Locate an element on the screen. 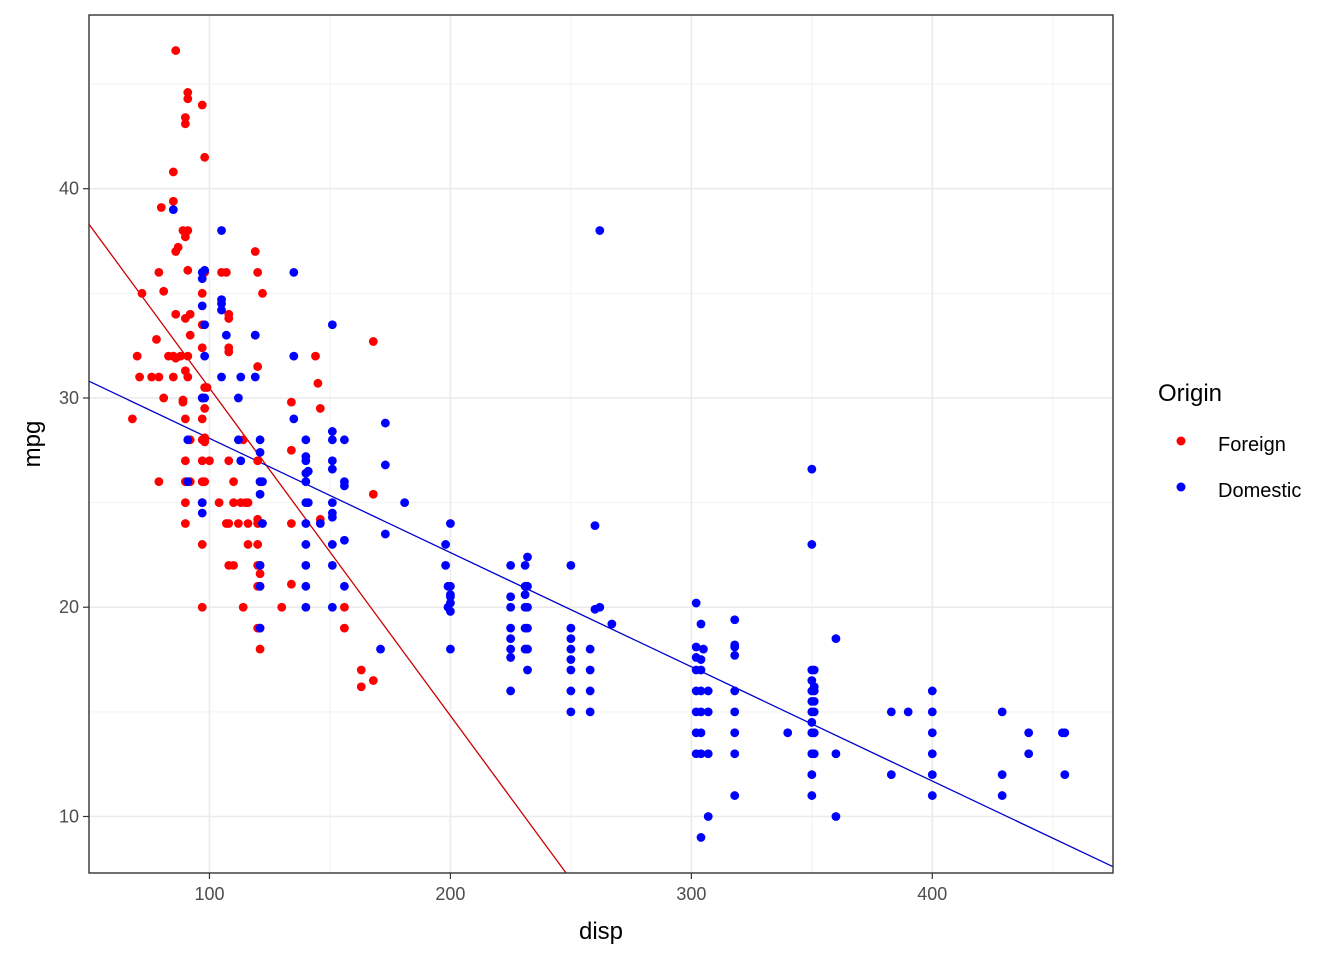 The image size is (1344, 960). y-tick-label: 10 is located at coordinates (69, 816).